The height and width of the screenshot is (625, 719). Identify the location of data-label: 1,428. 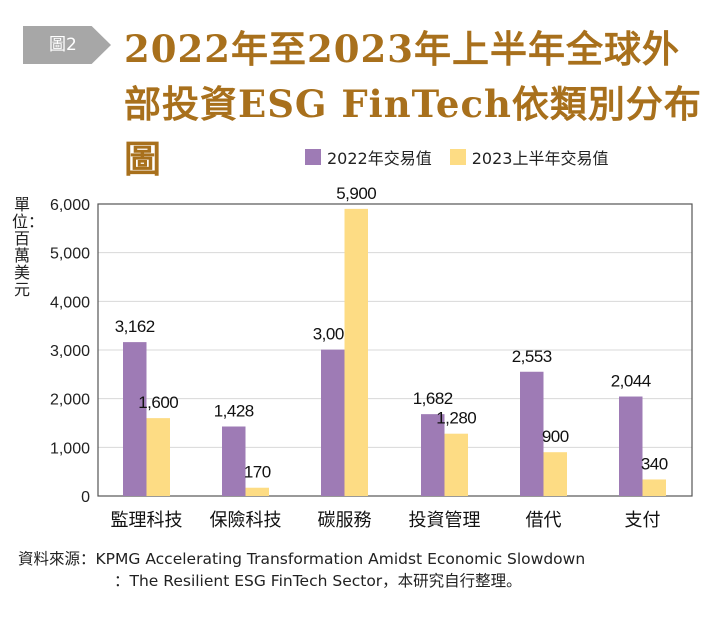
(234, 411).